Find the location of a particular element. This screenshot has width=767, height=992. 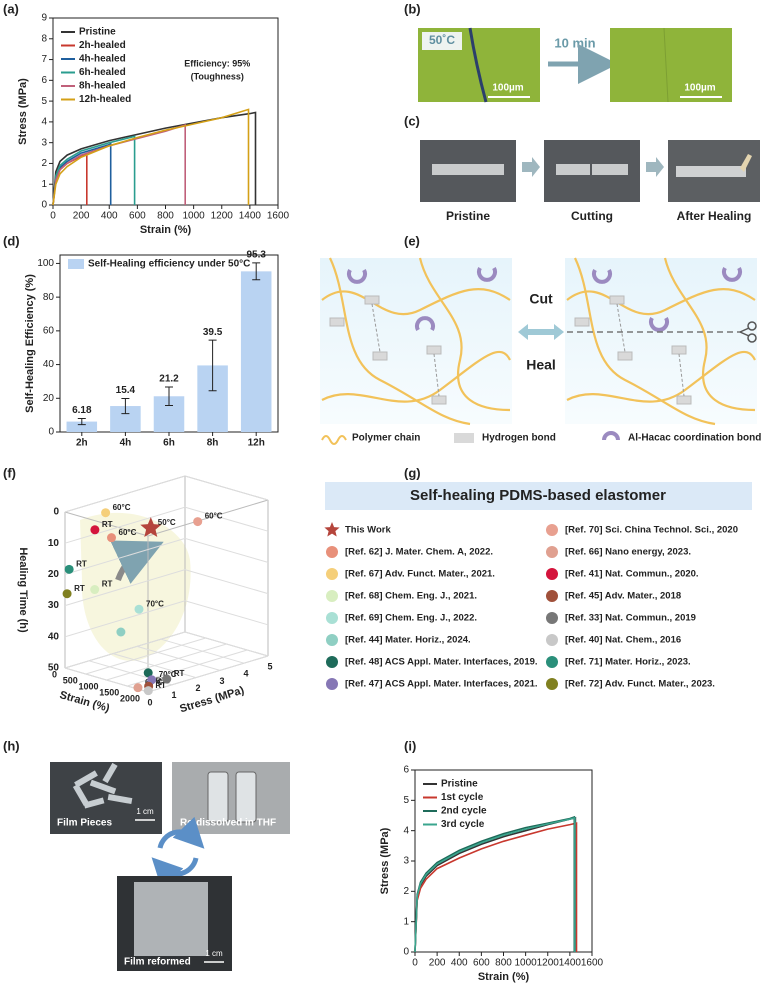

x-tick-label: 1500 is located at coordinates (109, 692).